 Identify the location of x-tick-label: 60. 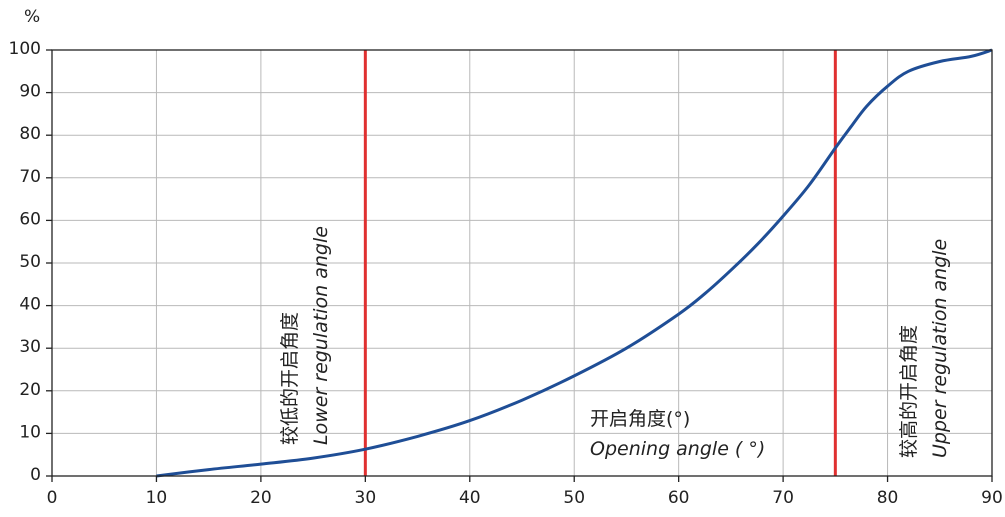
(679, 498).